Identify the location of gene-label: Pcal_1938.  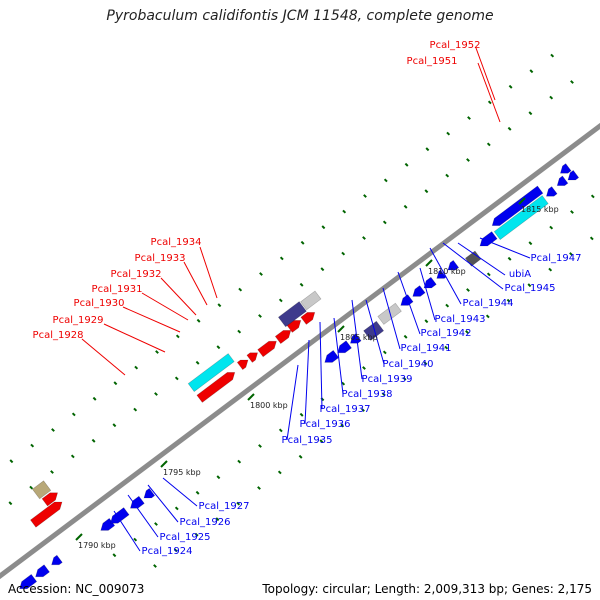
(367, 394).